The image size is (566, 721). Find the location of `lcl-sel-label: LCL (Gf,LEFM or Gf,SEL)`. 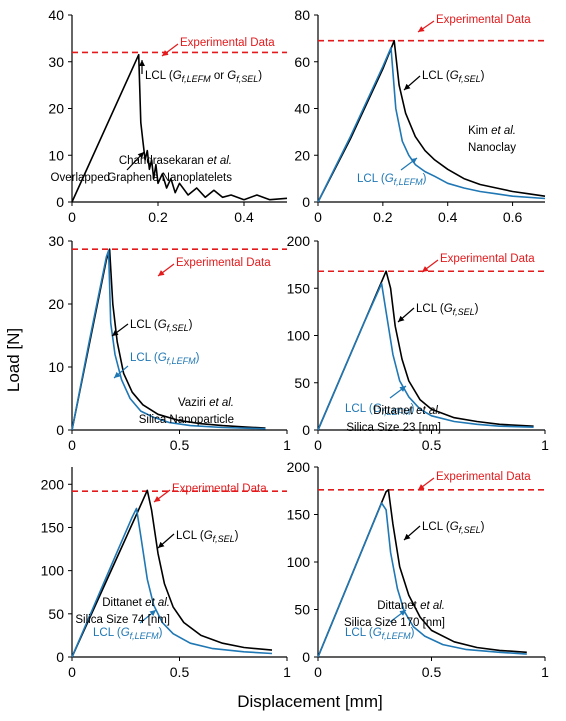

lcl-sel-label: LCL (Gf,LEFM or Gf,SEL) is located at coordinates (203, 77).